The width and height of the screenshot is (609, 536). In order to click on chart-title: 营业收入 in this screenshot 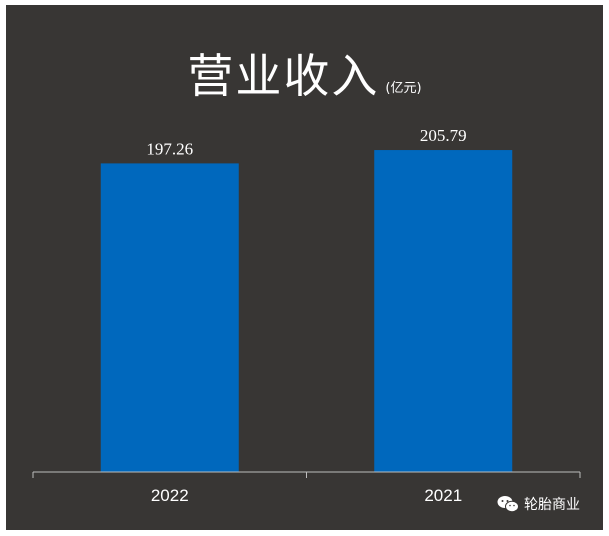, I will do `click(283, 76)`.